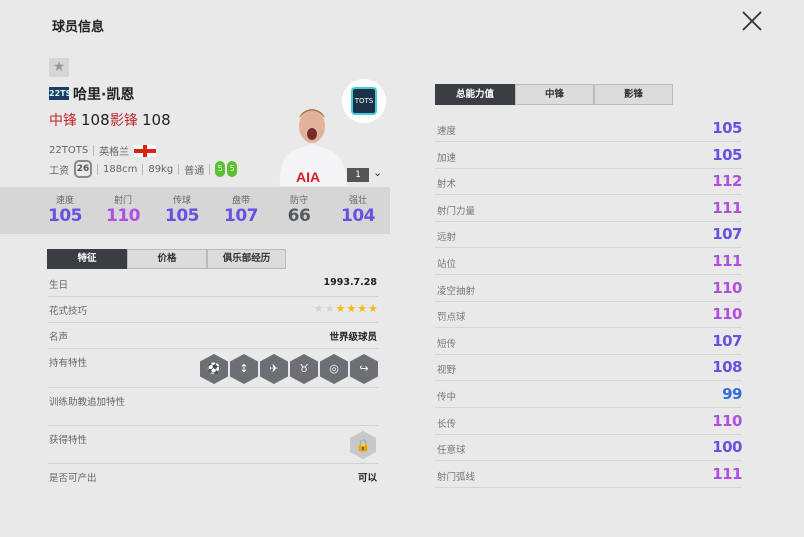  Describe the element at coordinates (213, 310) in the screenshot. I see `skill-moves-row: 花式技巧 ★ ★ ★ ★ ★ ★` at that location.